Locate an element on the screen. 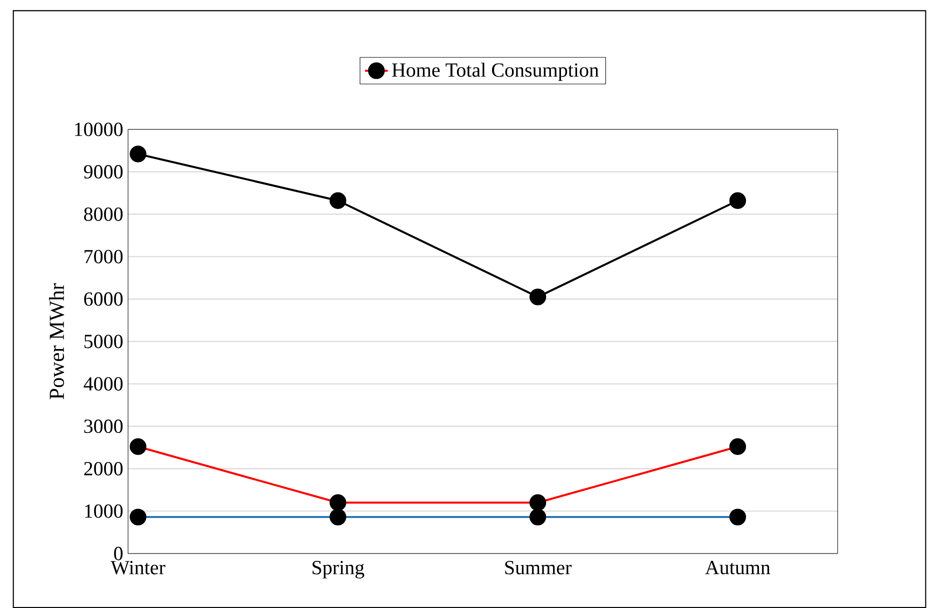 This screenshot has width=931, height=608. y-tick-label: 1000 is located at coordinates (104, 511).